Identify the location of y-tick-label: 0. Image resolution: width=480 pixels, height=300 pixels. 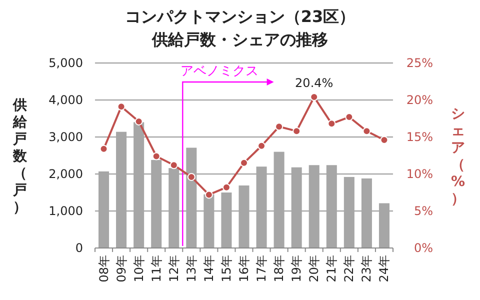
(79, 248).